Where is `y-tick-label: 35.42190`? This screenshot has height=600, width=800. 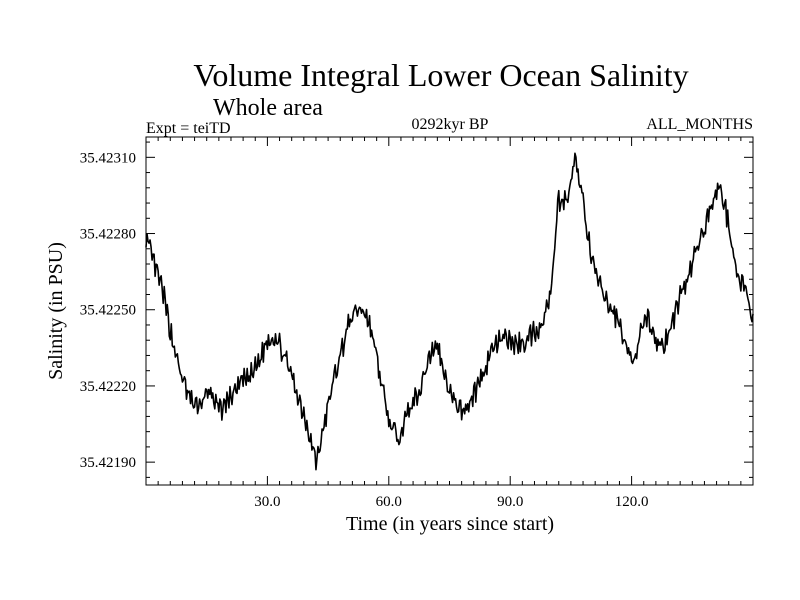 y-tick-label: 35.42190 is located at coordinates (108, 463).